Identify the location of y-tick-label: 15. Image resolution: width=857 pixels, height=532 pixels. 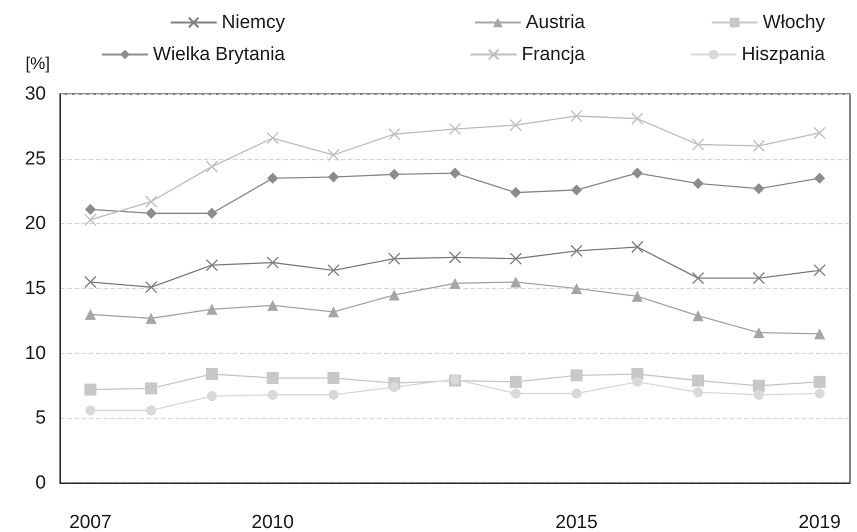
(35, 288).